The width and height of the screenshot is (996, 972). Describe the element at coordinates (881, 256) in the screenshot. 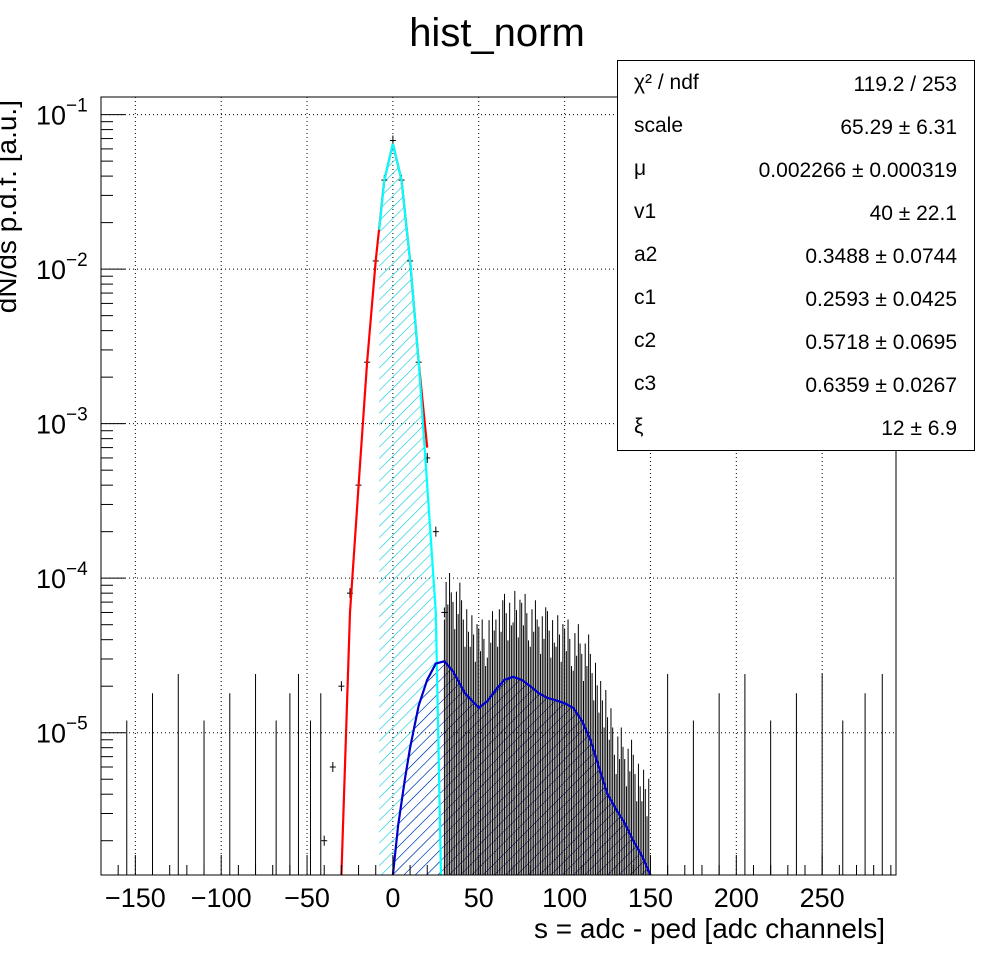

I see `stat-value: 0.3488 ± 0.0744` at that location.